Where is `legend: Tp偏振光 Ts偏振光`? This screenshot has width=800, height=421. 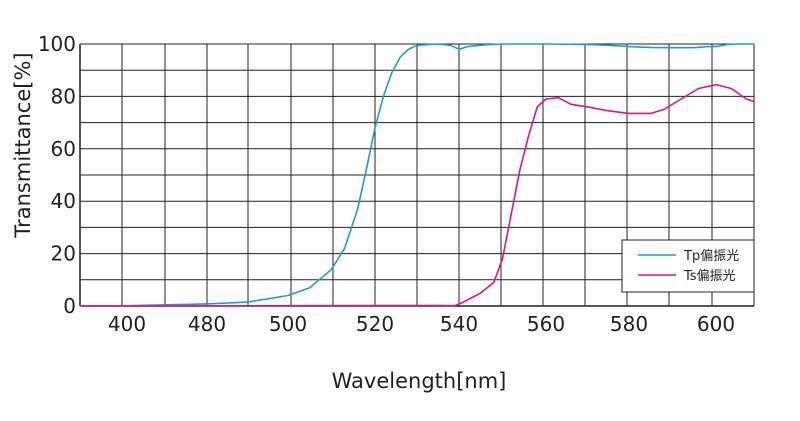 legend: Tp偏振光 Ts偏振光 is located at coordinates (688, 266).